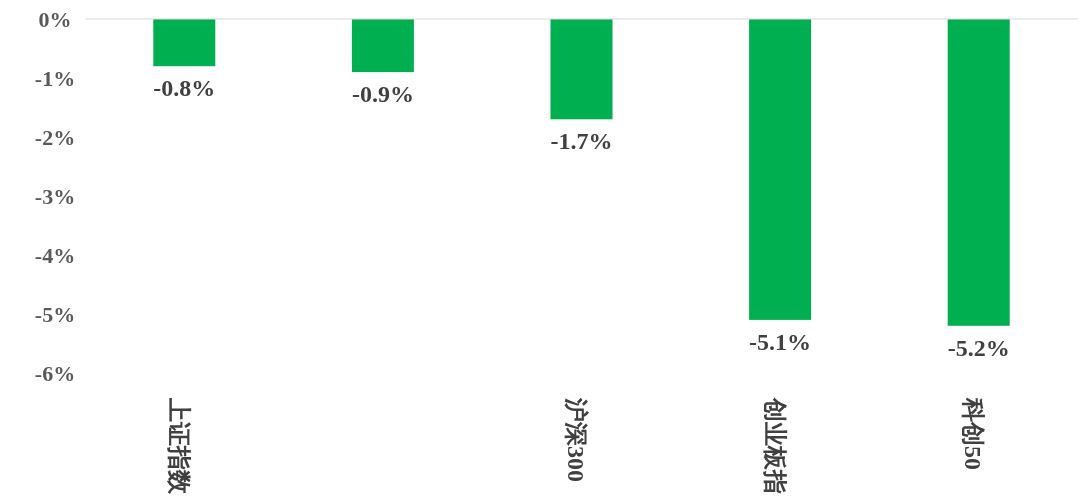  I want to click on data-label: -5.2%, so click(978, 347).